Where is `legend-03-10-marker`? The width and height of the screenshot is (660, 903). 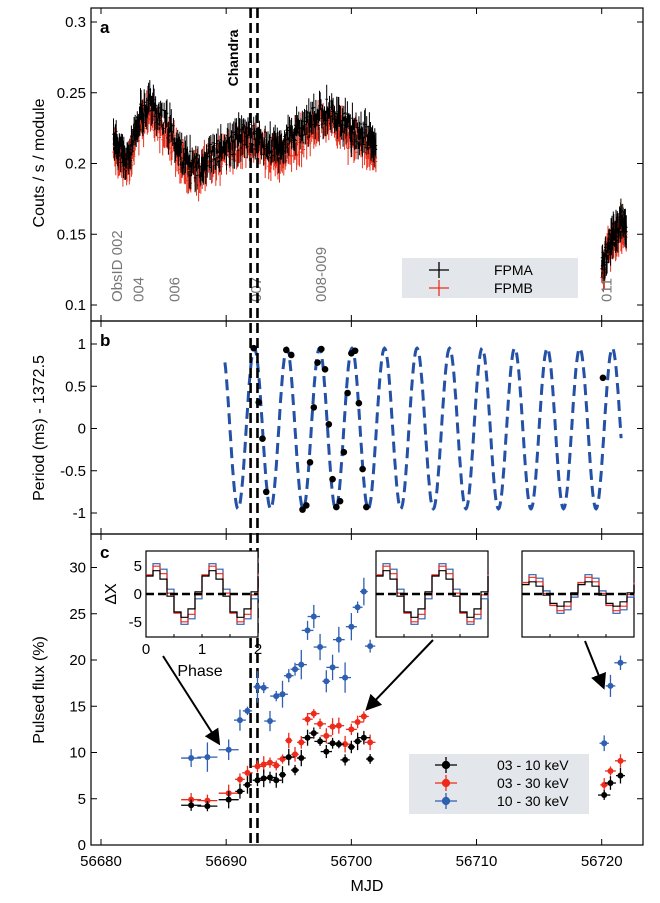
legend-03-10-marker is located at coordinates (446, 765).